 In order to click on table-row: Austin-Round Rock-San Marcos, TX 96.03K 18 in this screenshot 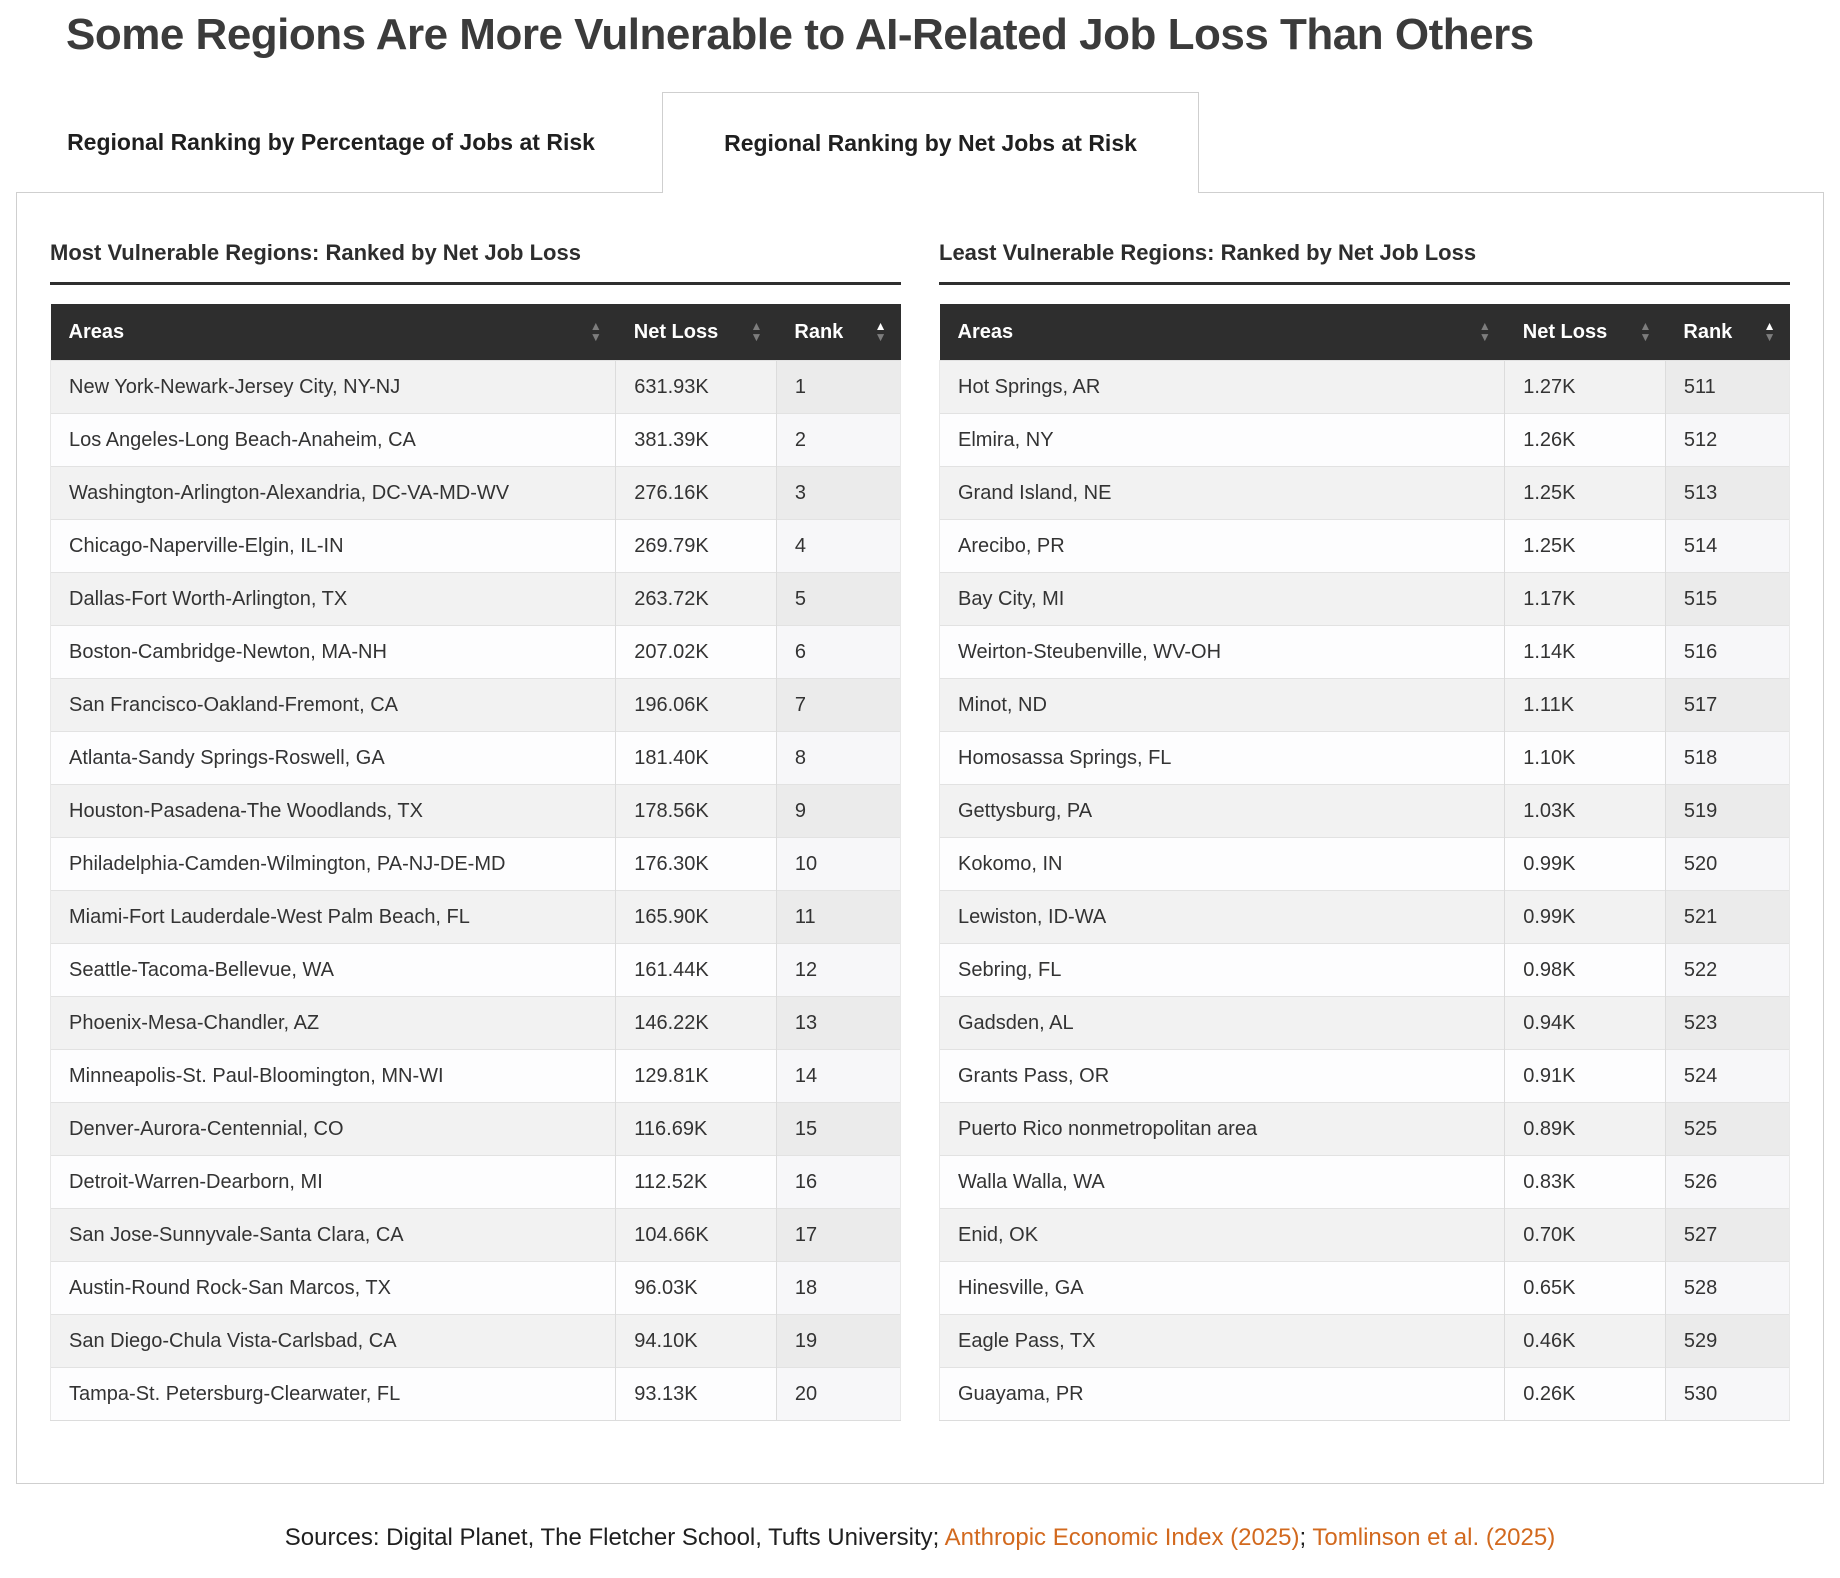, I will do `click(475, 1288)`.